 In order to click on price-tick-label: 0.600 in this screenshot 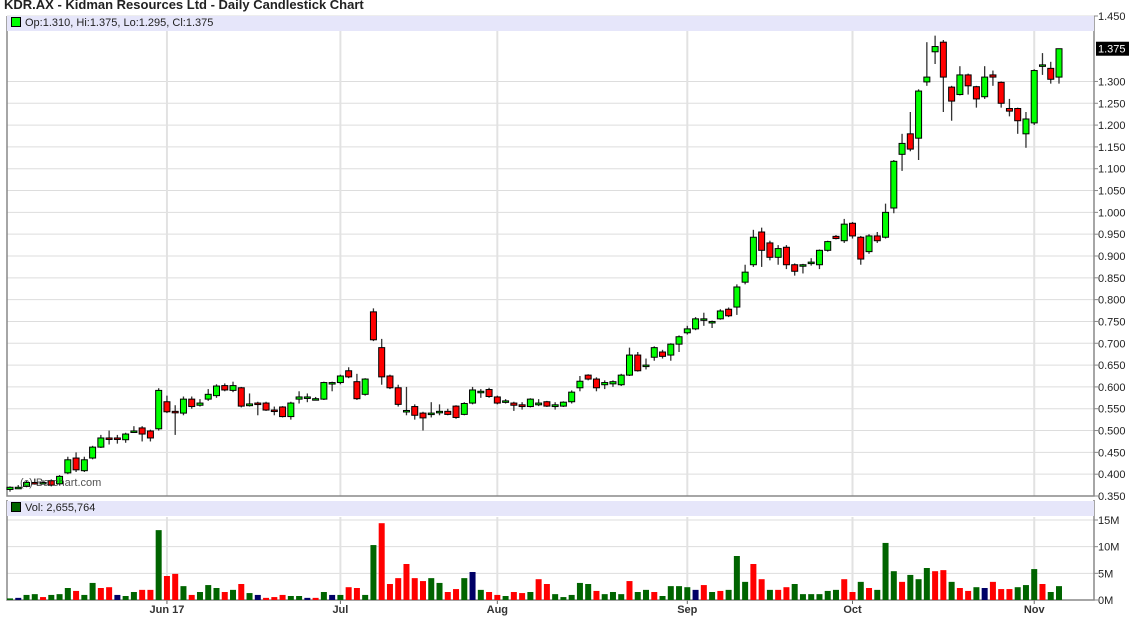, I will do `click(1112, 388)`.